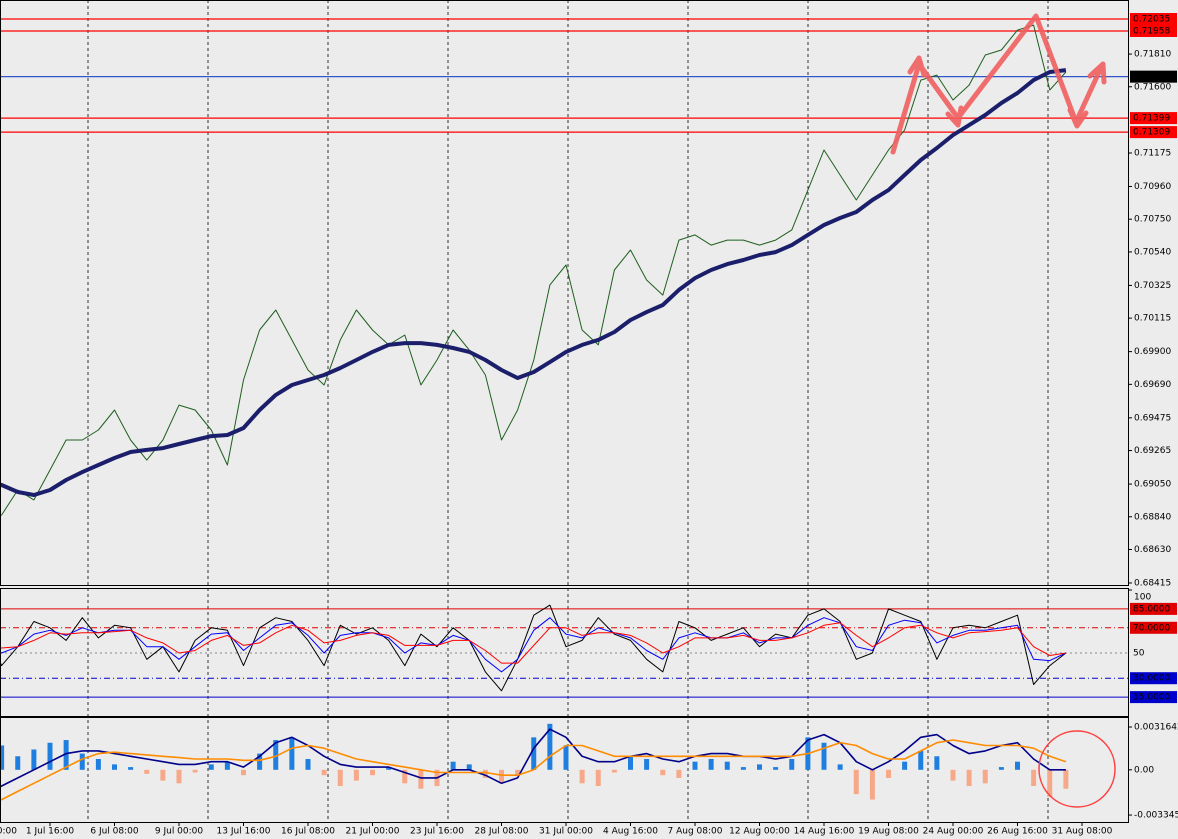 This screenshot has height=839, width=1178. Describe the element at coordinates (1156, 816) in the screenshot. I see `y-tick-label: -0.003345` at that location.